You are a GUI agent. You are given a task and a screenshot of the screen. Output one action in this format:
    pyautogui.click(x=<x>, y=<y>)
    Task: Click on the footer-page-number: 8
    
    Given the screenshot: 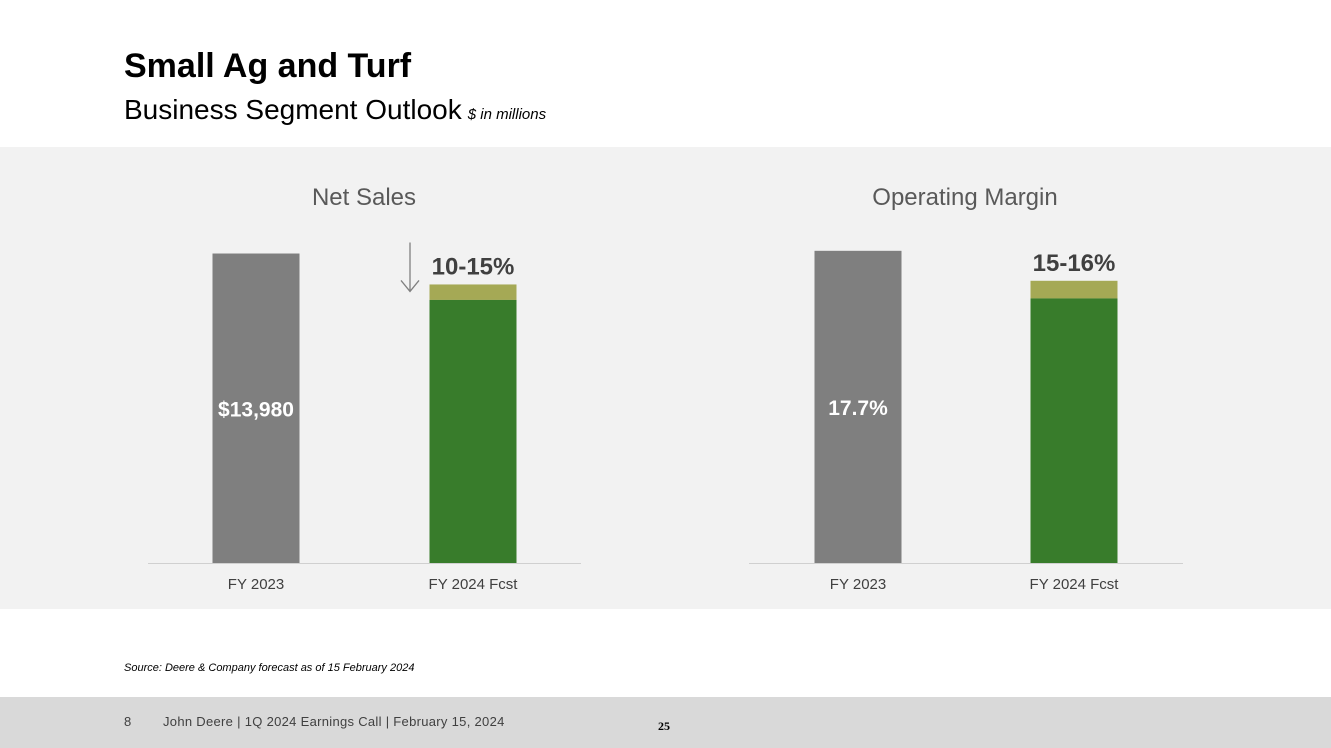 What is the action you would take?
    pyautogui.click(x=128, y=721)
    